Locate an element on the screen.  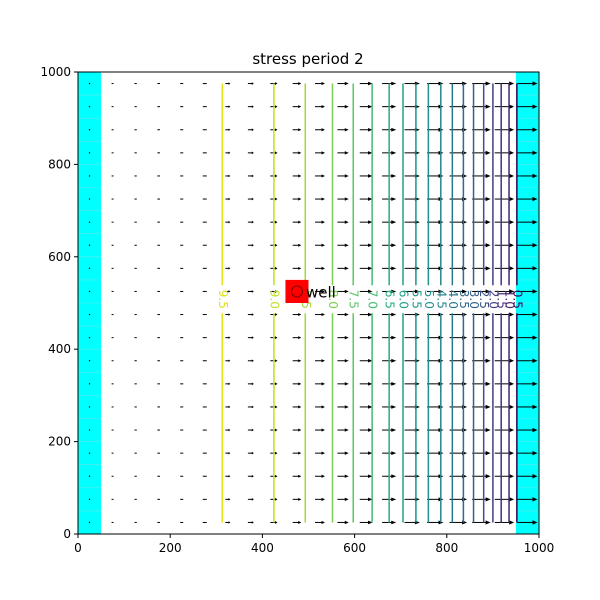
contour-6.5: 6.5 is located at coordinates (390, 303).